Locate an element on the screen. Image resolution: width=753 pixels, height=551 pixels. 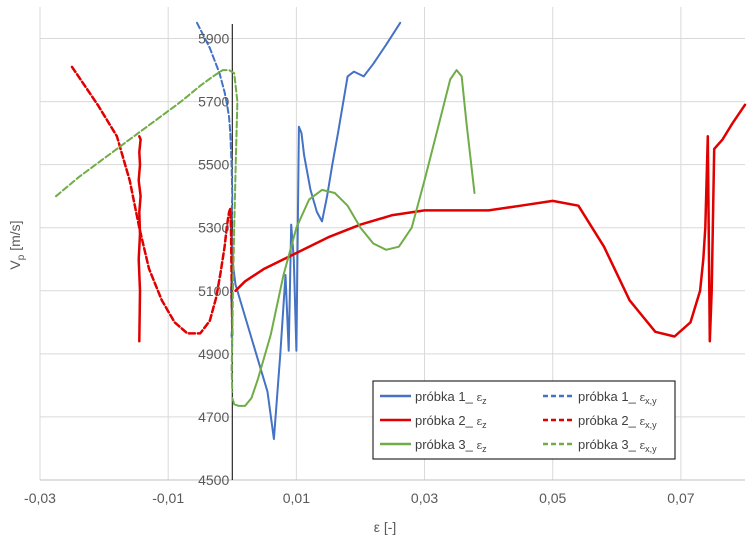
y-tick-label: 5900 is located at coordinates (213, 39).